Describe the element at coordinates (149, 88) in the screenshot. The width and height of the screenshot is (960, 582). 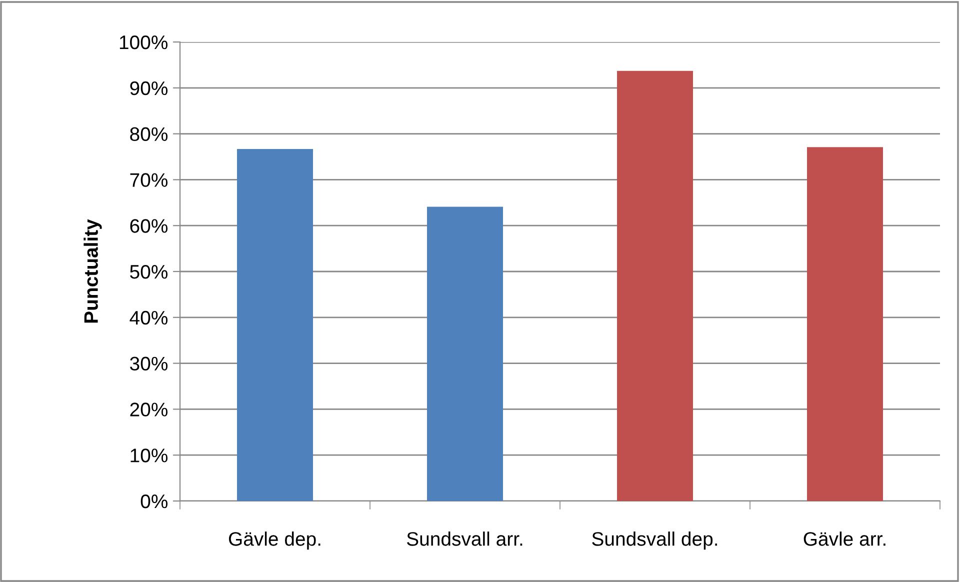
I see `y-tick-label: 90%` at that location.